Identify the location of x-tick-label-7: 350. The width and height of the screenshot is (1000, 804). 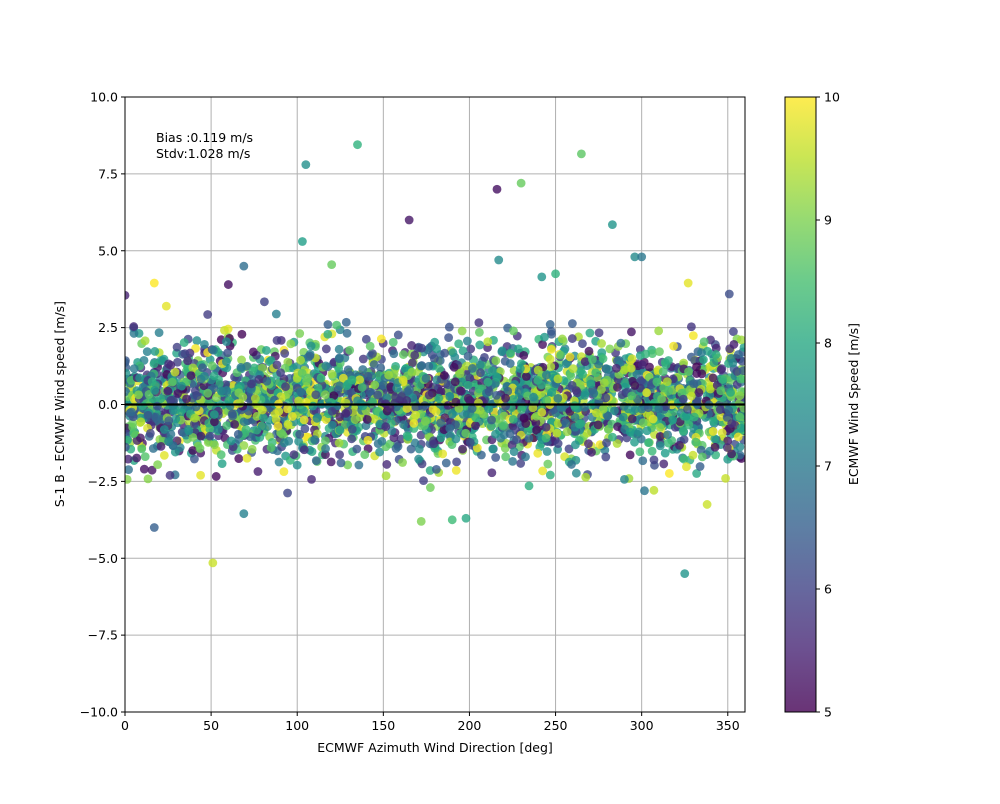
(728, 725).